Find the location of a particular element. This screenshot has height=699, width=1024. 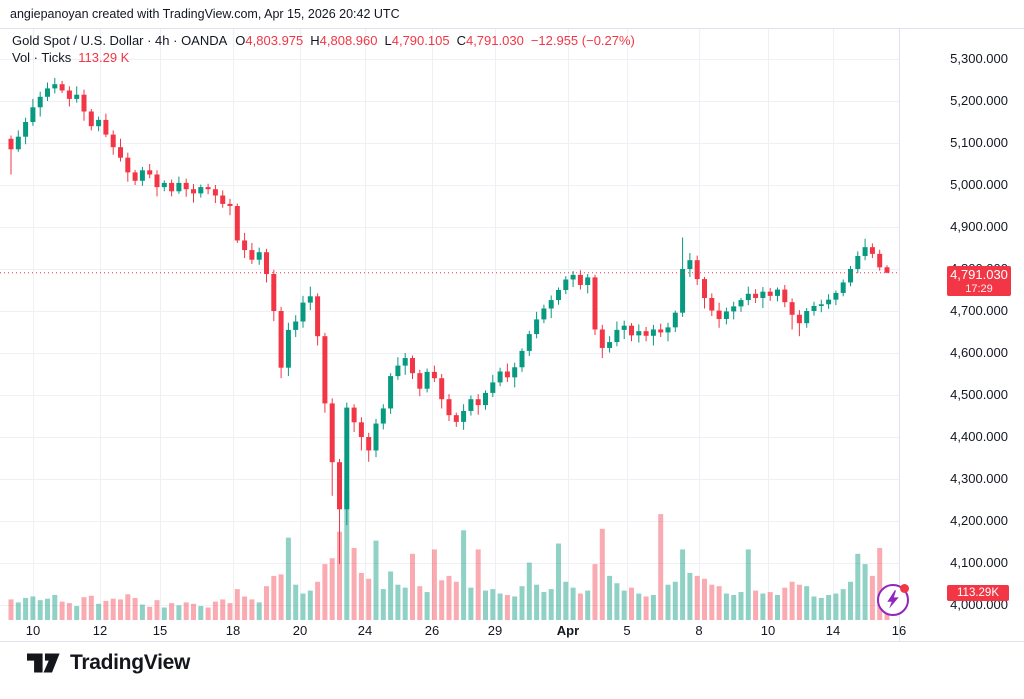

flash-alert-button is located at coordinates (893, 600).